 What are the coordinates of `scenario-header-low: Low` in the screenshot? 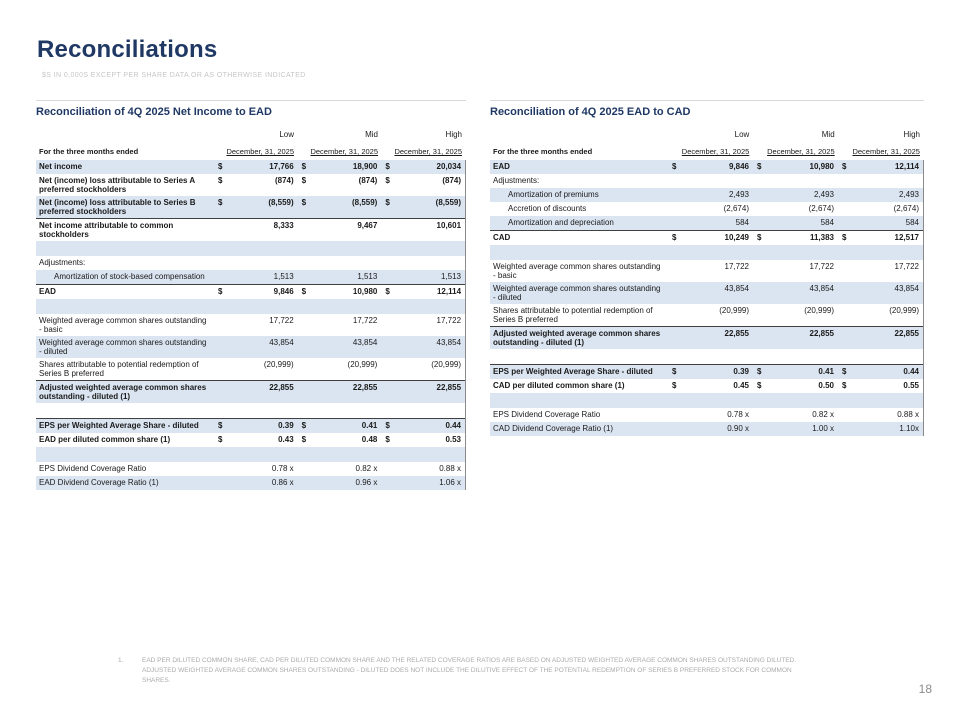 It's located at (742, 134).